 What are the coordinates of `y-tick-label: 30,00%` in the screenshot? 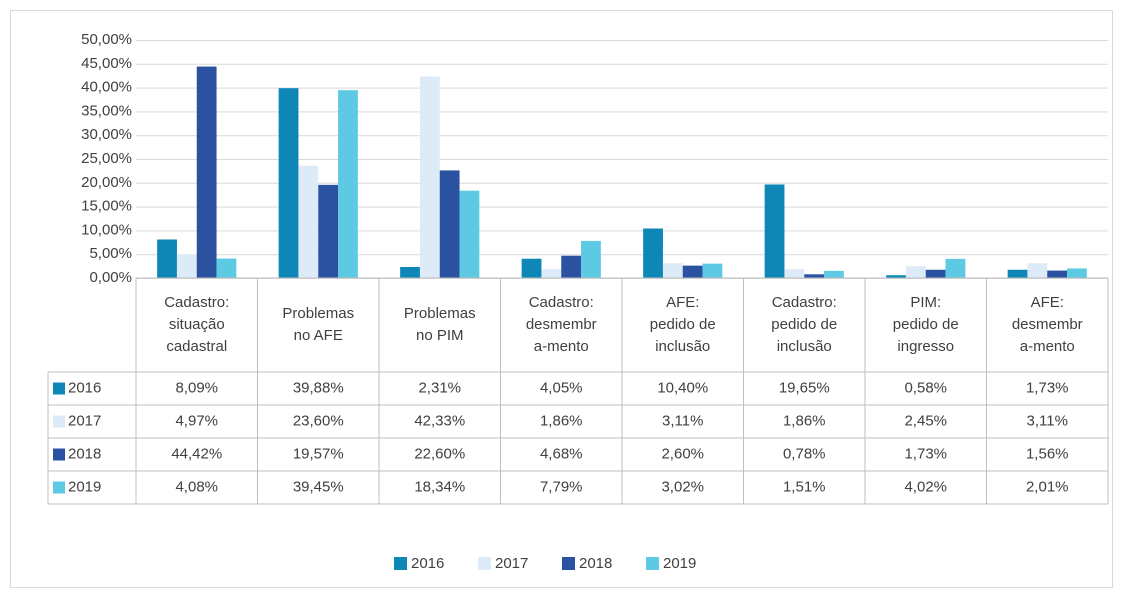 It's located at (106, 134).